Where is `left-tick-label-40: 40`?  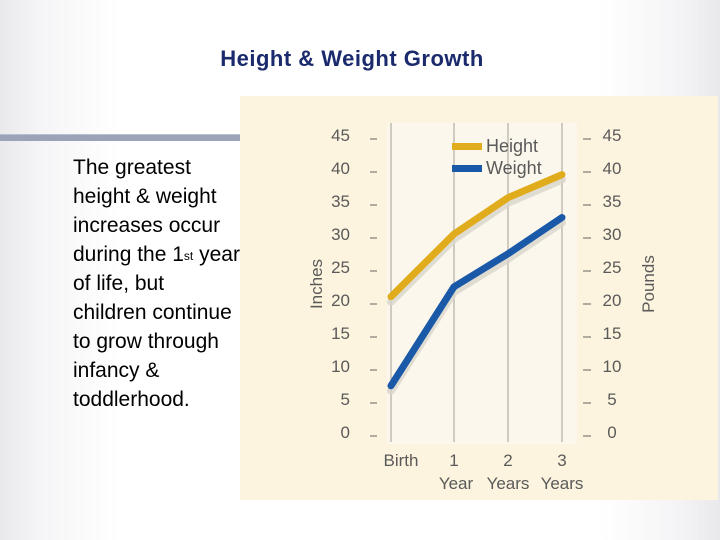 left-tick-label-40: 40 is located at coordinates (340, 168).